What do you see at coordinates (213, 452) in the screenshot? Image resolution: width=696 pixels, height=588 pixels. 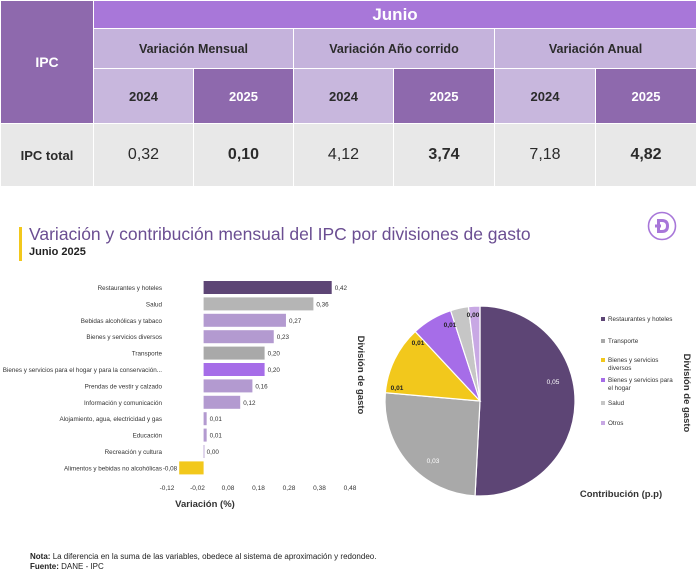 I see `value-label: 0,00` at bounding box center [213, 452].